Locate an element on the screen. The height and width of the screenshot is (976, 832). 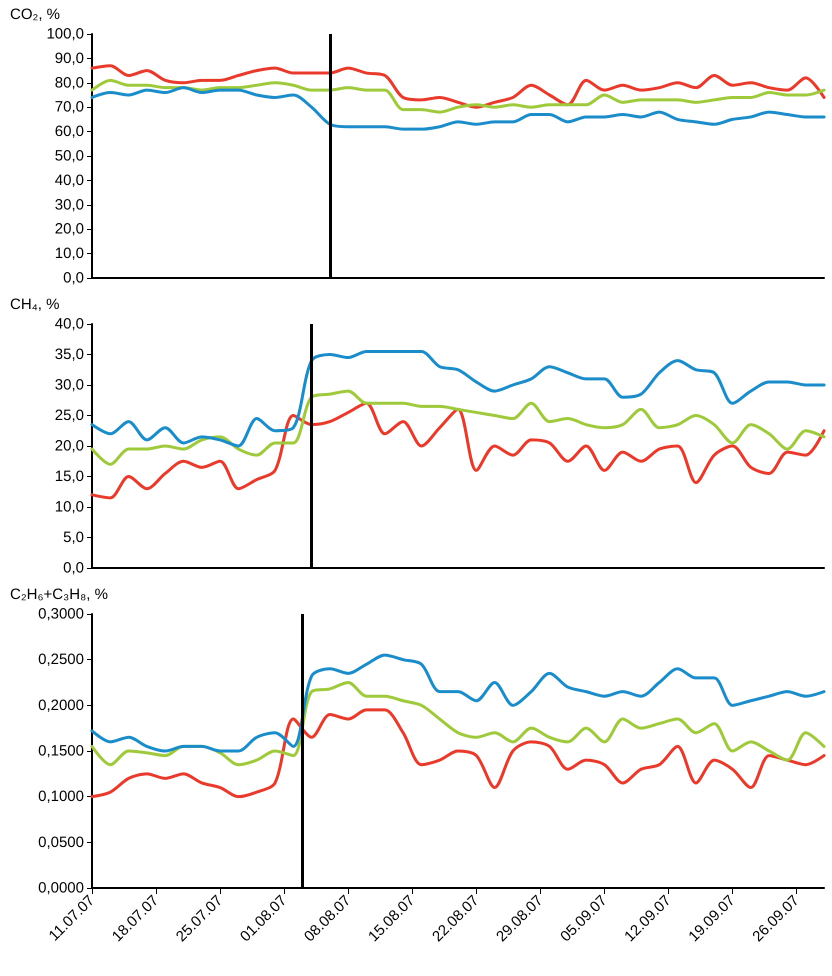
y-tick-label: 0,0000 is located at coordinates (61, 888).